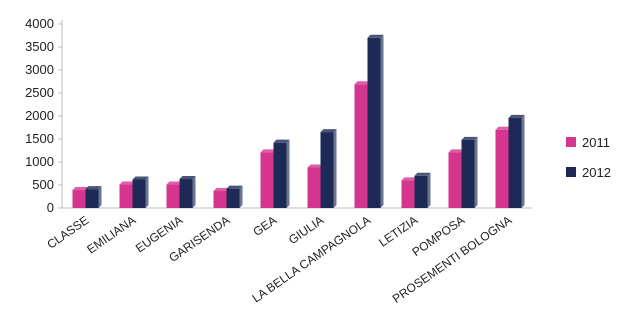 The image size is (619, 325). I want to click on x-tick-label: EMILIANA, so click(111, 235).